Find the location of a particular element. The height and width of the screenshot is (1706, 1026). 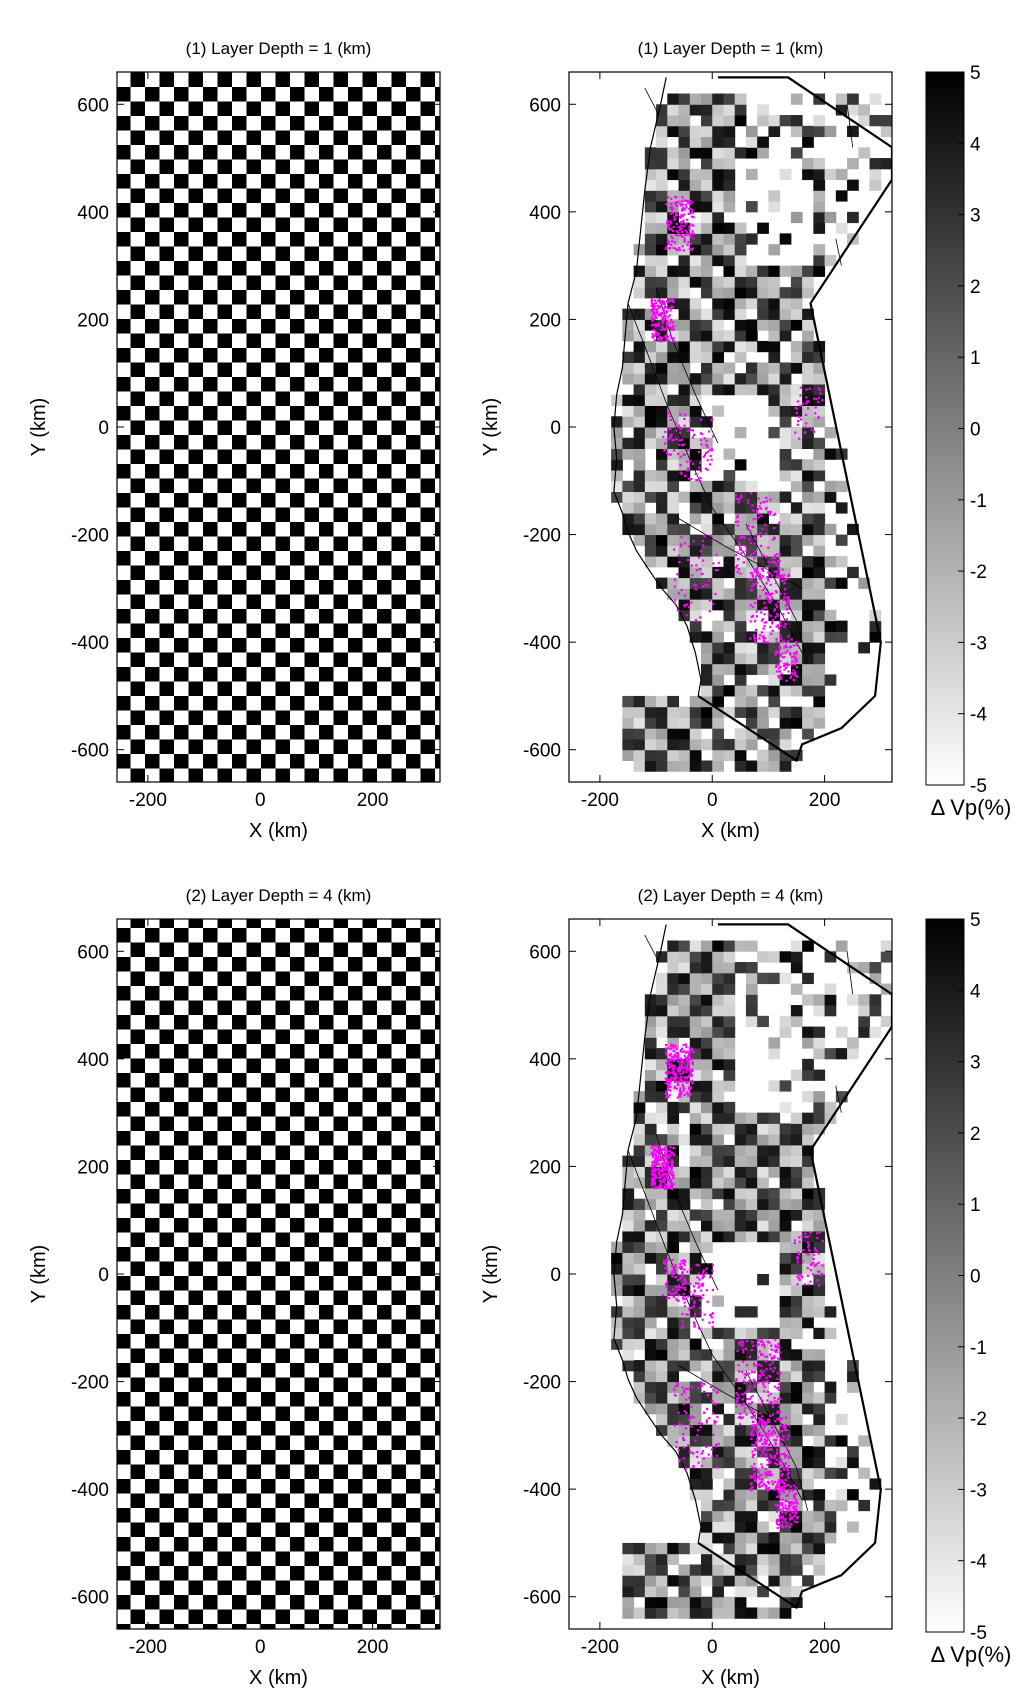

colorbar-1: 5 4 3 2 1 0 -1 -2 -3 -4 -5Δ Vp(%) is located at coordinates (968, 441).